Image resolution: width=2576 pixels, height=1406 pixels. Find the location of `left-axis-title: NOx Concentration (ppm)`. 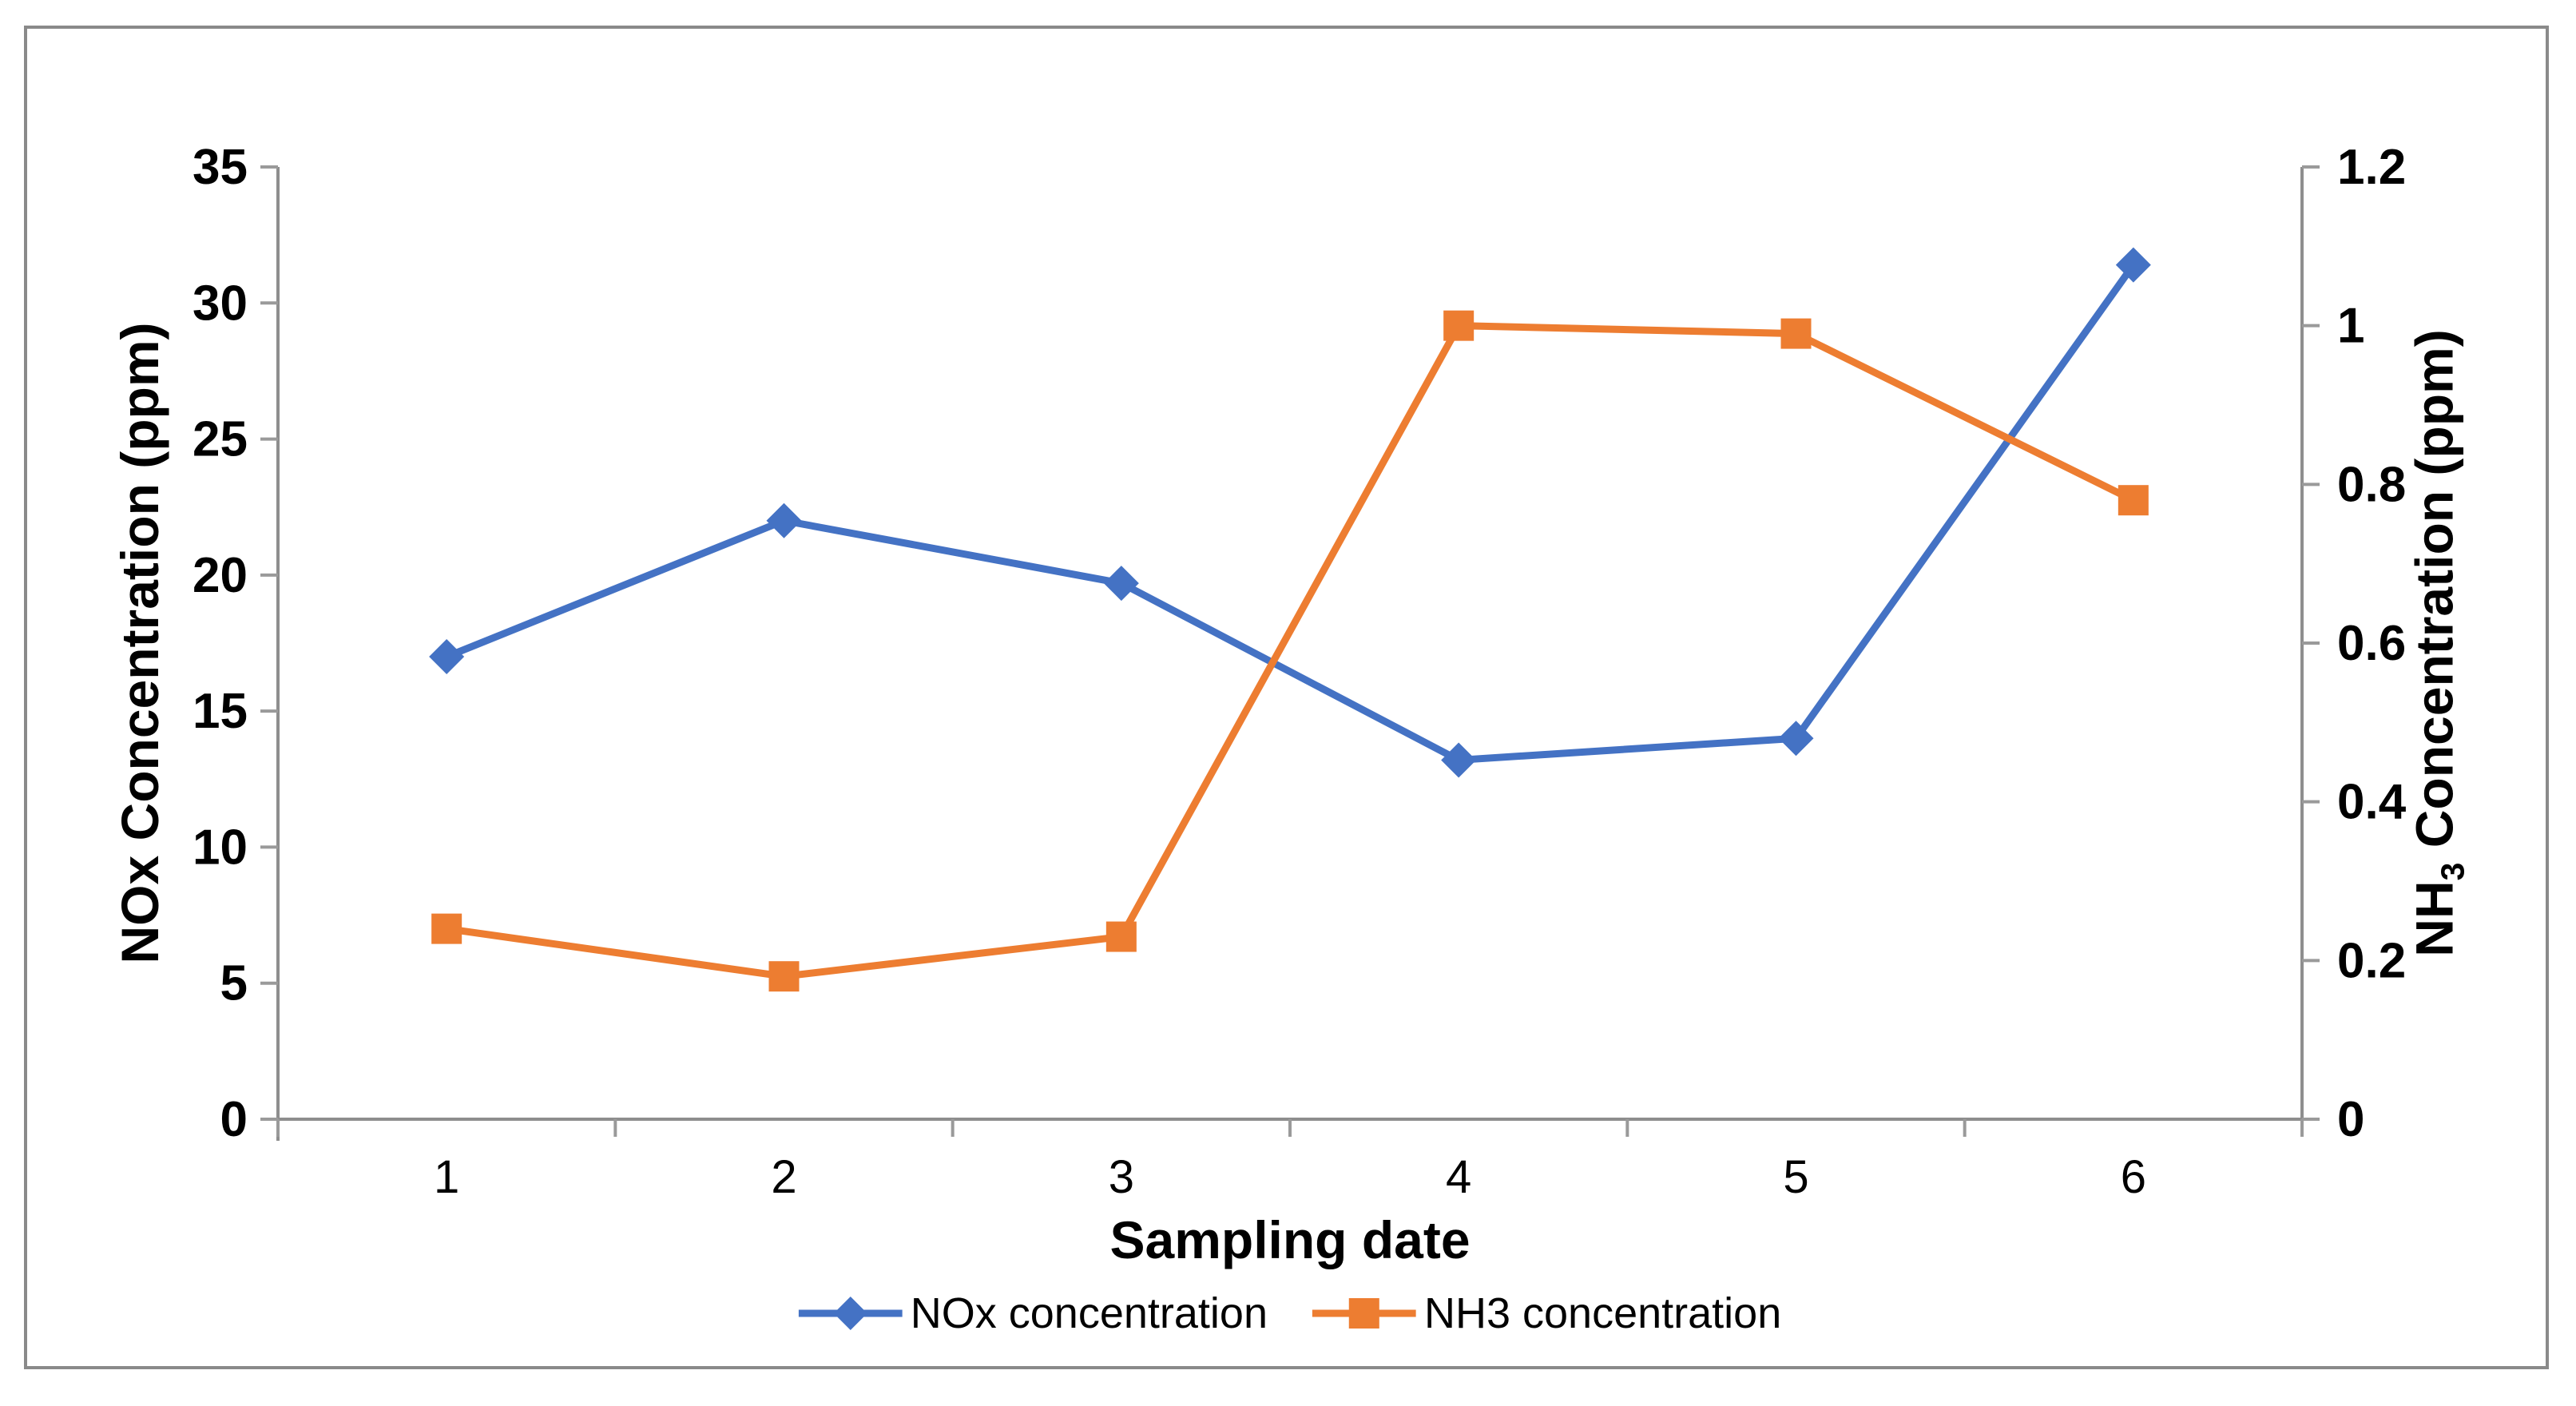

left-axis-title: NOx Concentration (ppm) is located at coordinates (139, 643).